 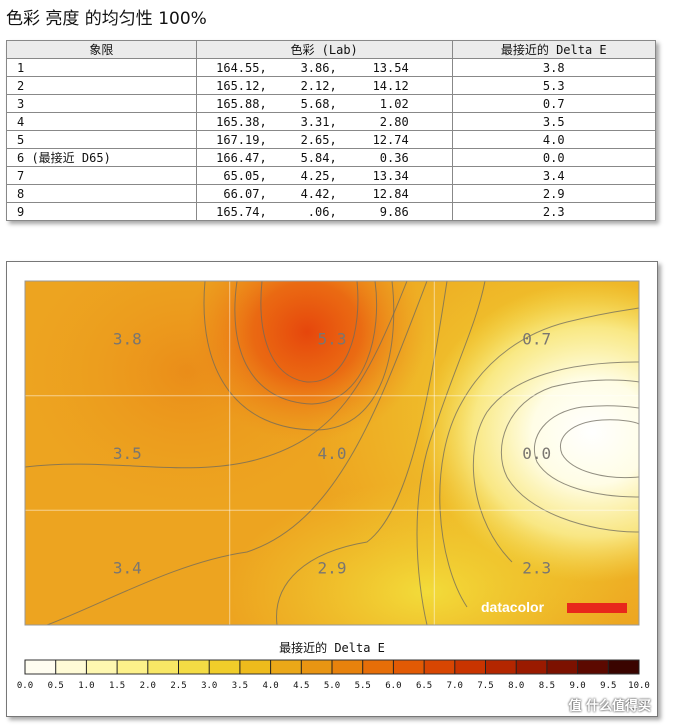 What do you see at coordinates (241, 103) in the screenshot?
I see `lab-l: 165.88,` at bounding box center [241, 103].